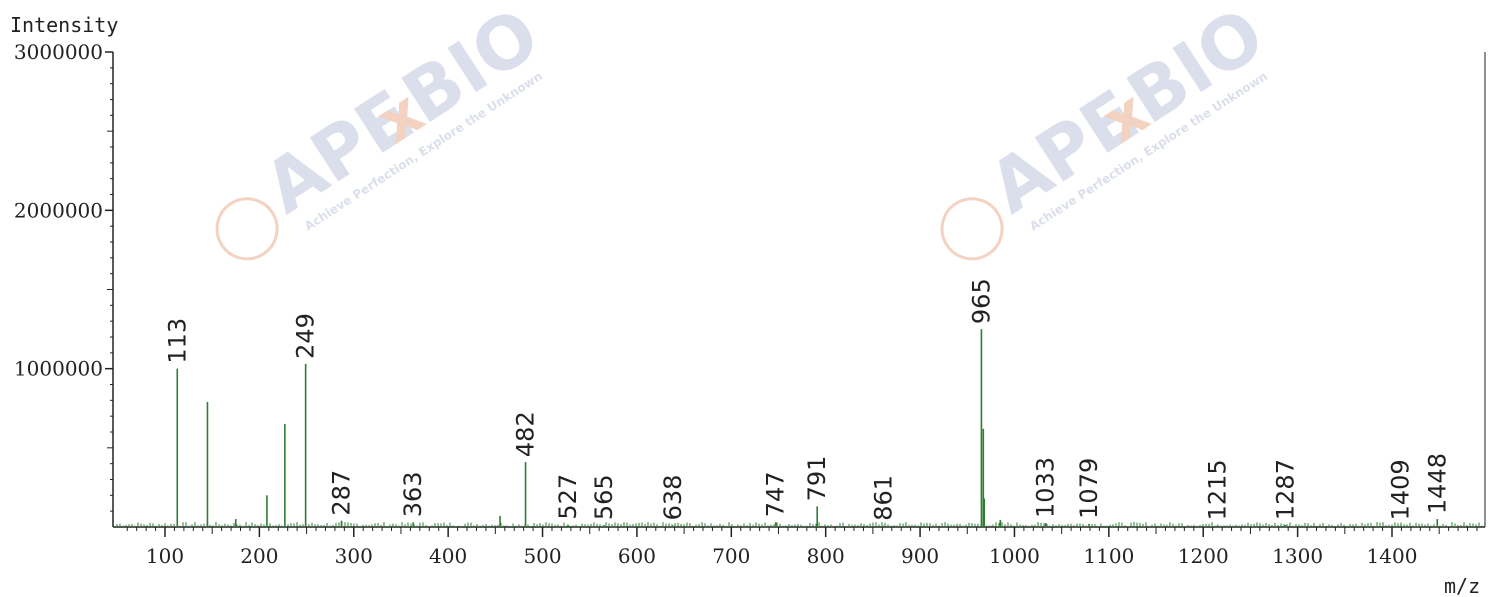 This screenshot has height=597, width=1488. Describe the element at coordinates (64, 25) in the screenshot. I see `y-axis-title: Intensity` at that location.